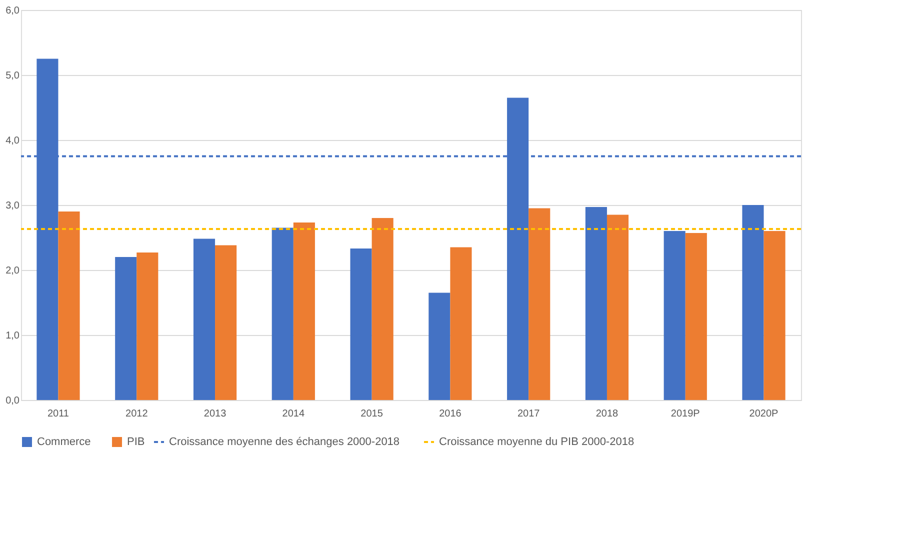 The height and width of the screenshot is (546, 900). What do you see at coordinates (536, 442) in the screenshot?
I see `legend-label: Croissance moyenne du PIB 2000-2018` at bounding box center [536, 442].